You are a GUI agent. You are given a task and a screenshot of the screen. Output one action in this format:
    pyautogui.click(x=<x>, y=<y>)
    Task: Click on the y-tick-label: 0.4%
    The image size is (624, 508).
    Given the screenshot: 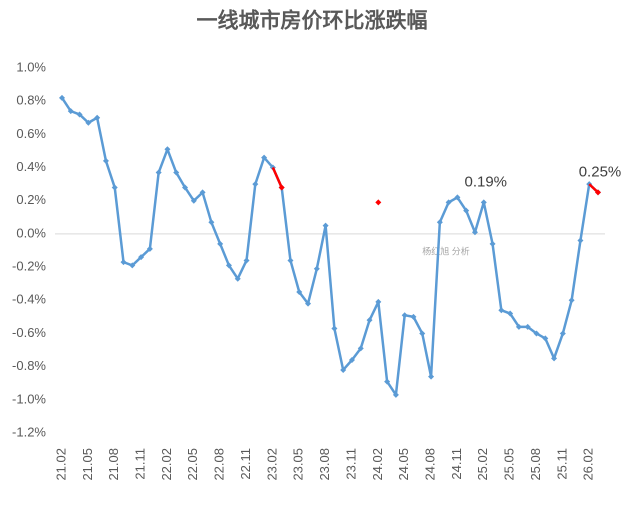 What is the action you would take?
    pyautogui.click(x=31, y=166)
    